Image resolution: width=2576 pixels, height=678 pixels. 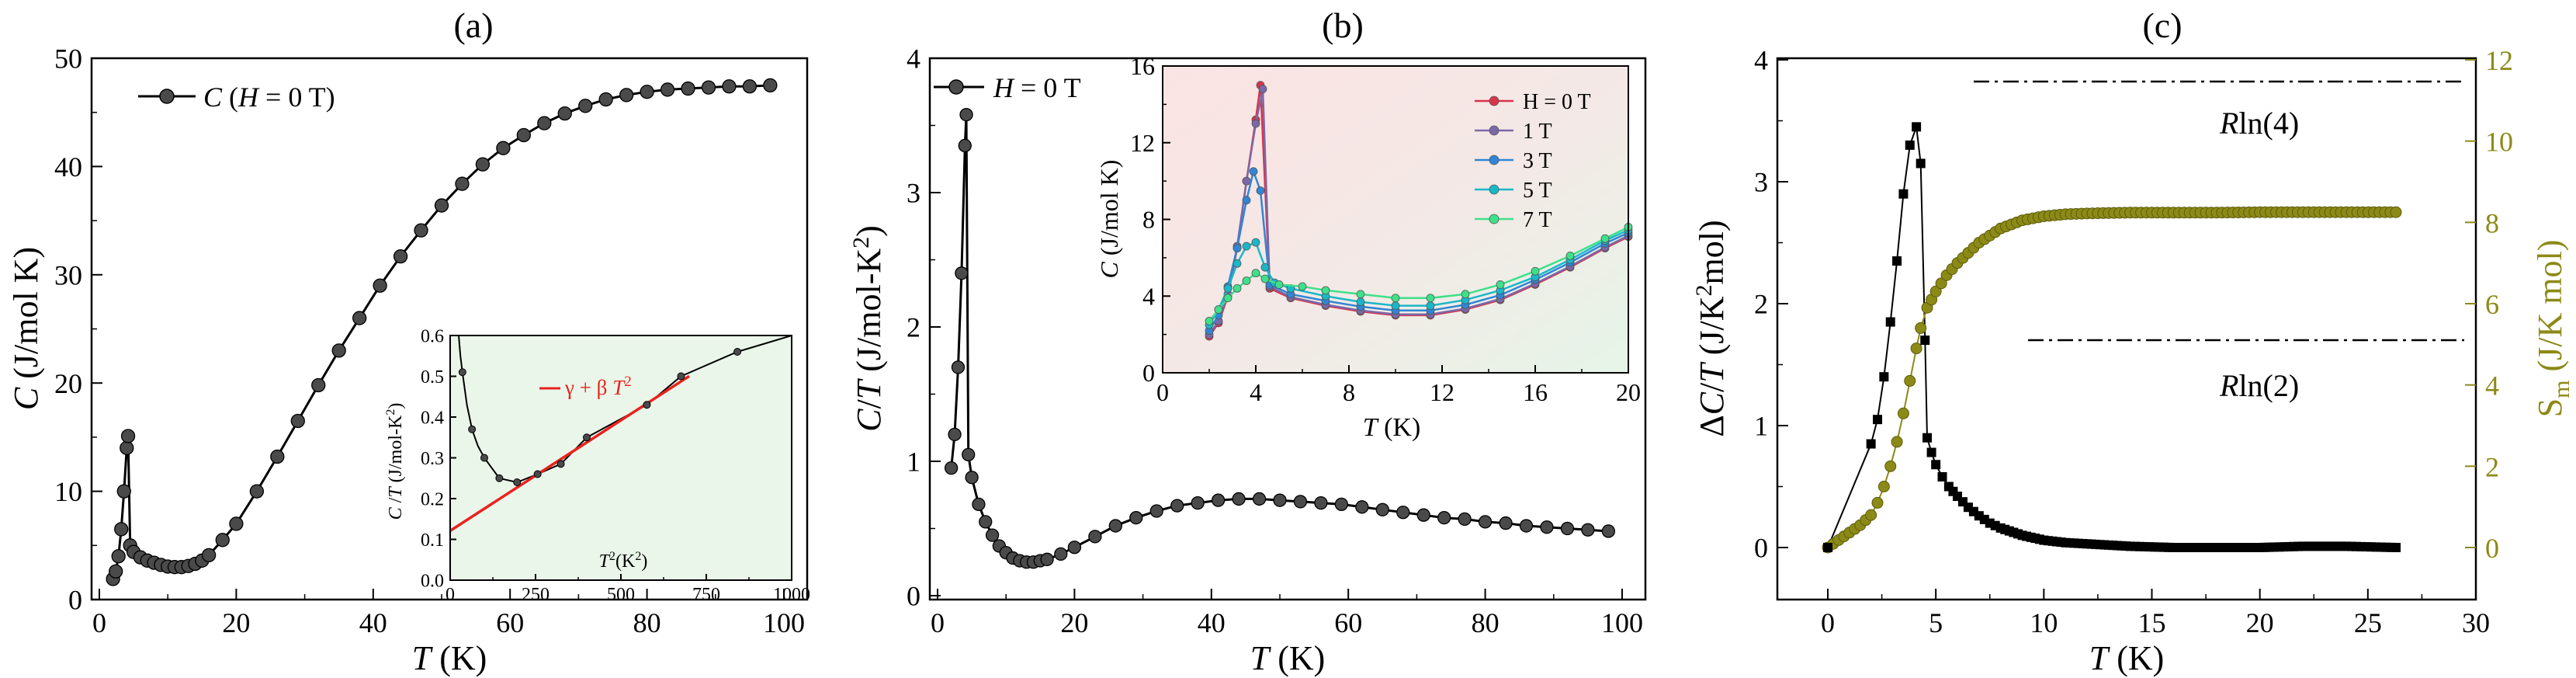 I want to click on y-tick-label: 8, so click(x=1148, y=220).